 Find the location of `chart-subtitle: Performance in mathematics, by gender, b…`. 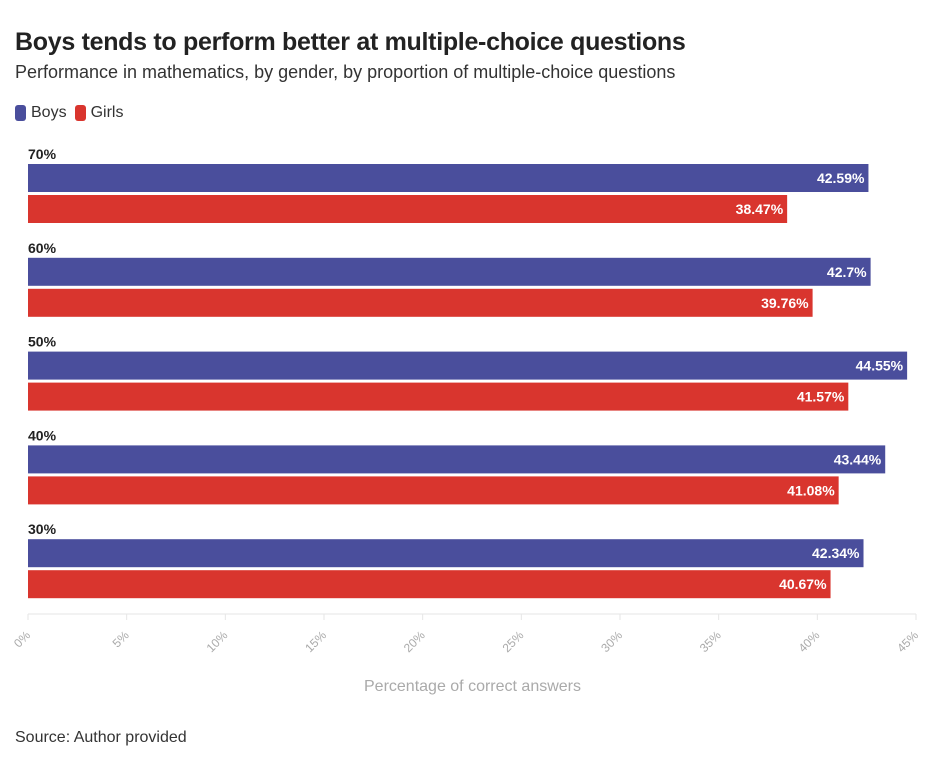

chart-subtitle: Performance in mathematics, by gender, b… is located at coordinates (345, 72).